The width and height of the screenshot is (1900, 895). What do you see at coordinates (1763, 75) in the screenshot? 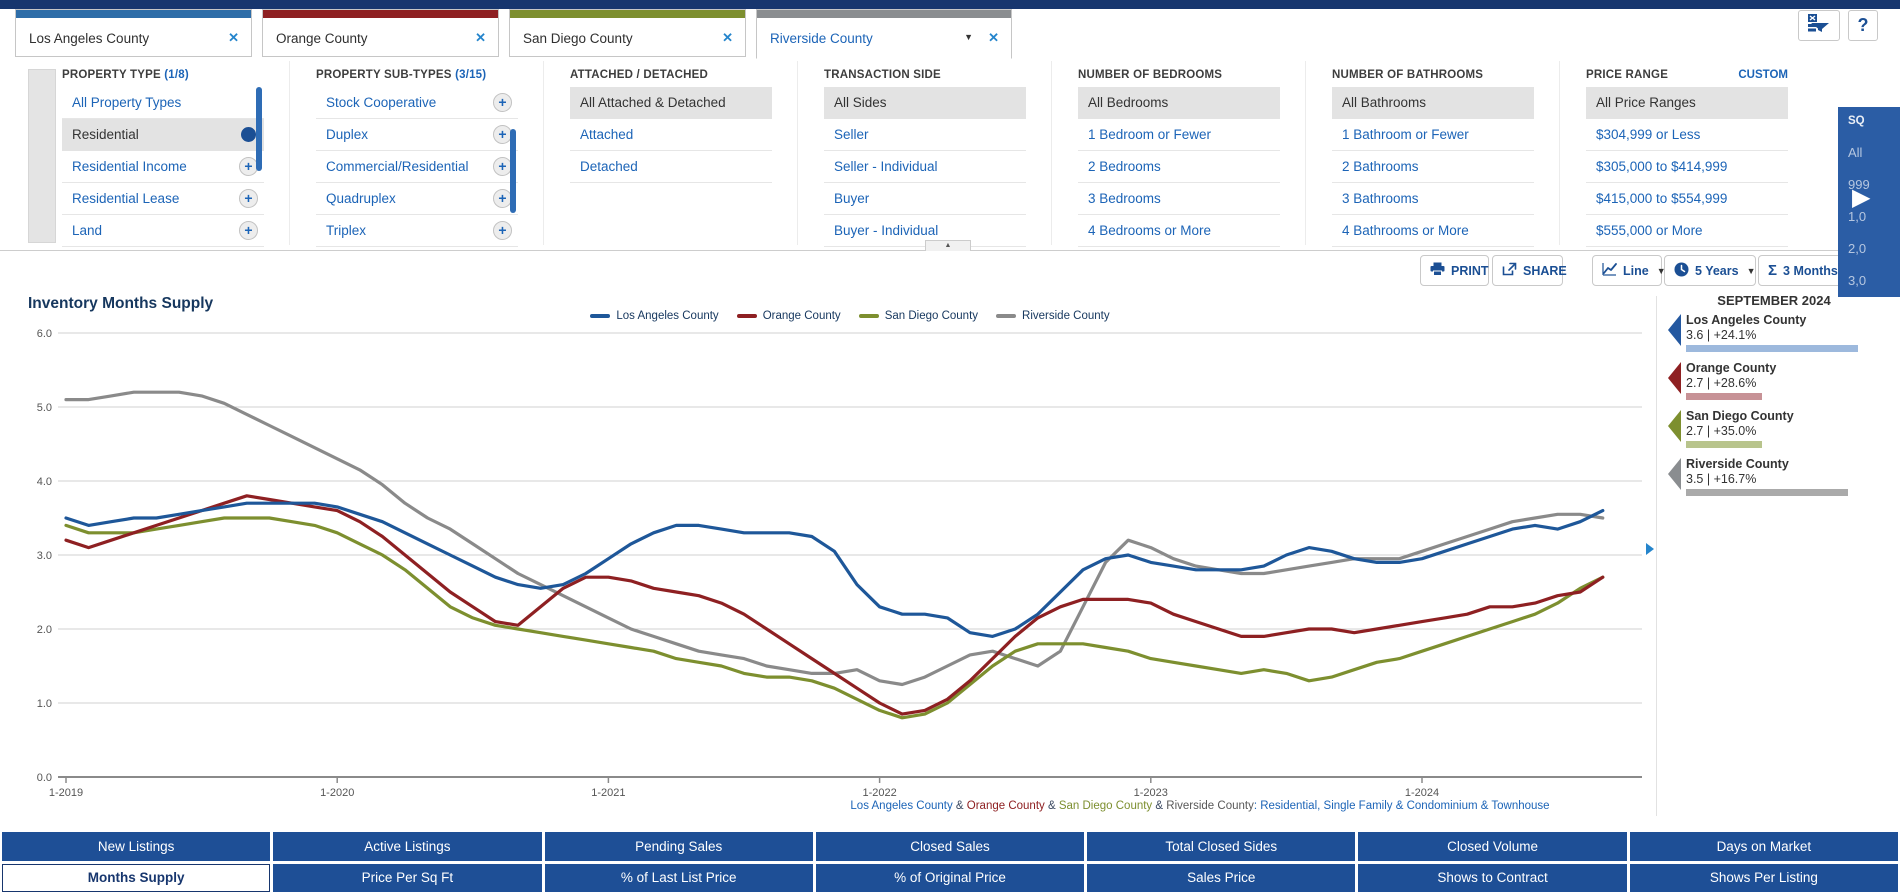
I see `custom-price-range-link: CUSTOM` at bounding box center [1763, 75].